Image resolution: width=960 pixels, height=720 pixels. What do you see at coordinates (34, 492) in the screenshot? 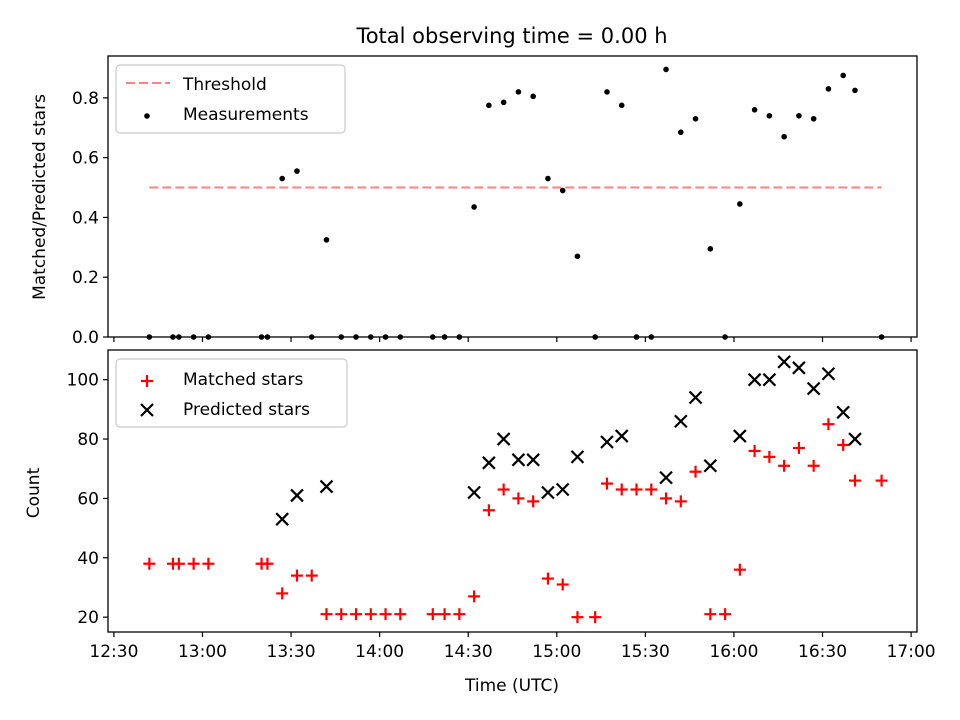
I see `bottom-y-axis-label: Count` at bounding box center [34, 492].